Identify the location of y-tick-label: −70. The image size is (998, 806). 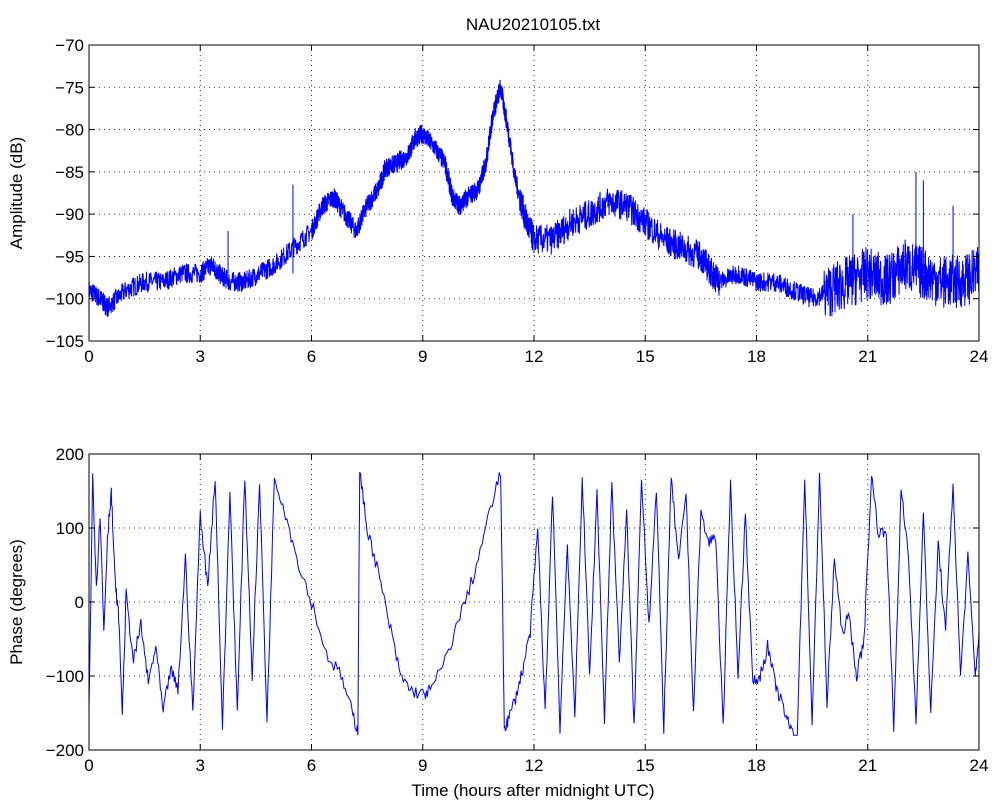
(69, 45).